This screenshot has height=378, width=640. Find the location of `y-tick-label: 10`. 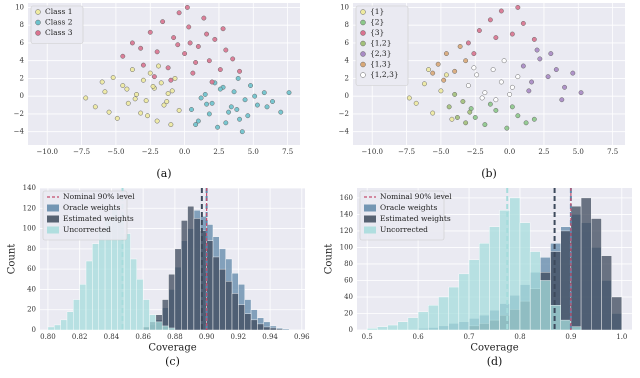

y-tick-label: 10 is located at coordinates (19, 7).